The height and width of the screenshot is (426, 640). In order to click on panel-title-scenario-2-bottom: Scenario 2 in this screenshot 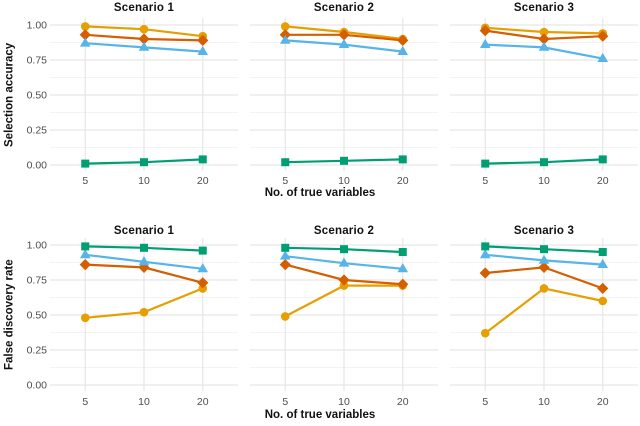, I will do `click(344, 231)`.